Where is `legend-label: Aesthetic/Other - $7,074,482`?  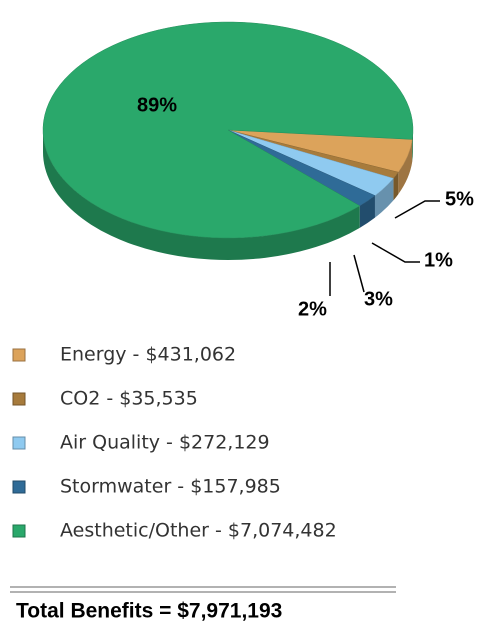
legend-label: Aesthetic/Other - $7,074,482 is located at coordinates (198, 531).